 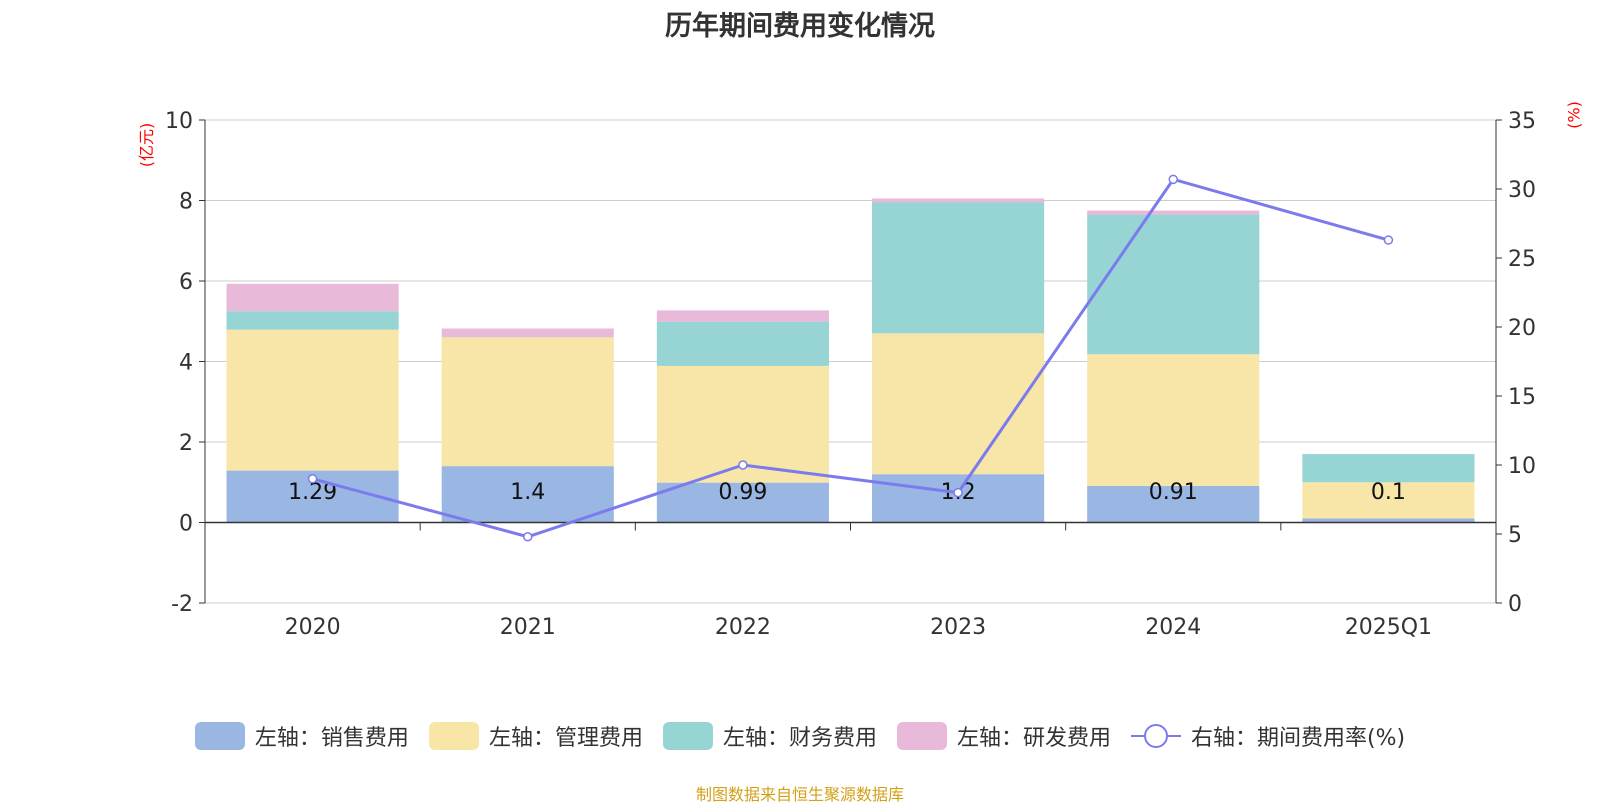 I want to click on right-axis-tick-label: 35, so click(x=1522, y=121).